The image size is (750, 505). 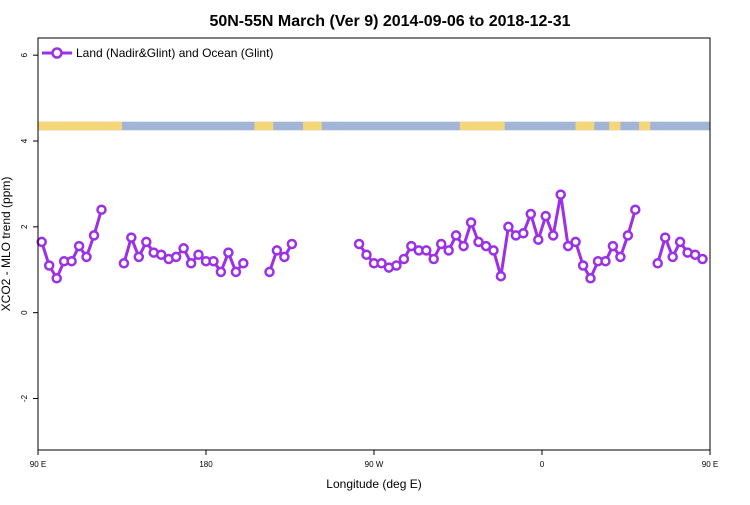 I want to click on y-axis-label: XCO2 - MLO trend (ppm), so click(x=6, y=244).